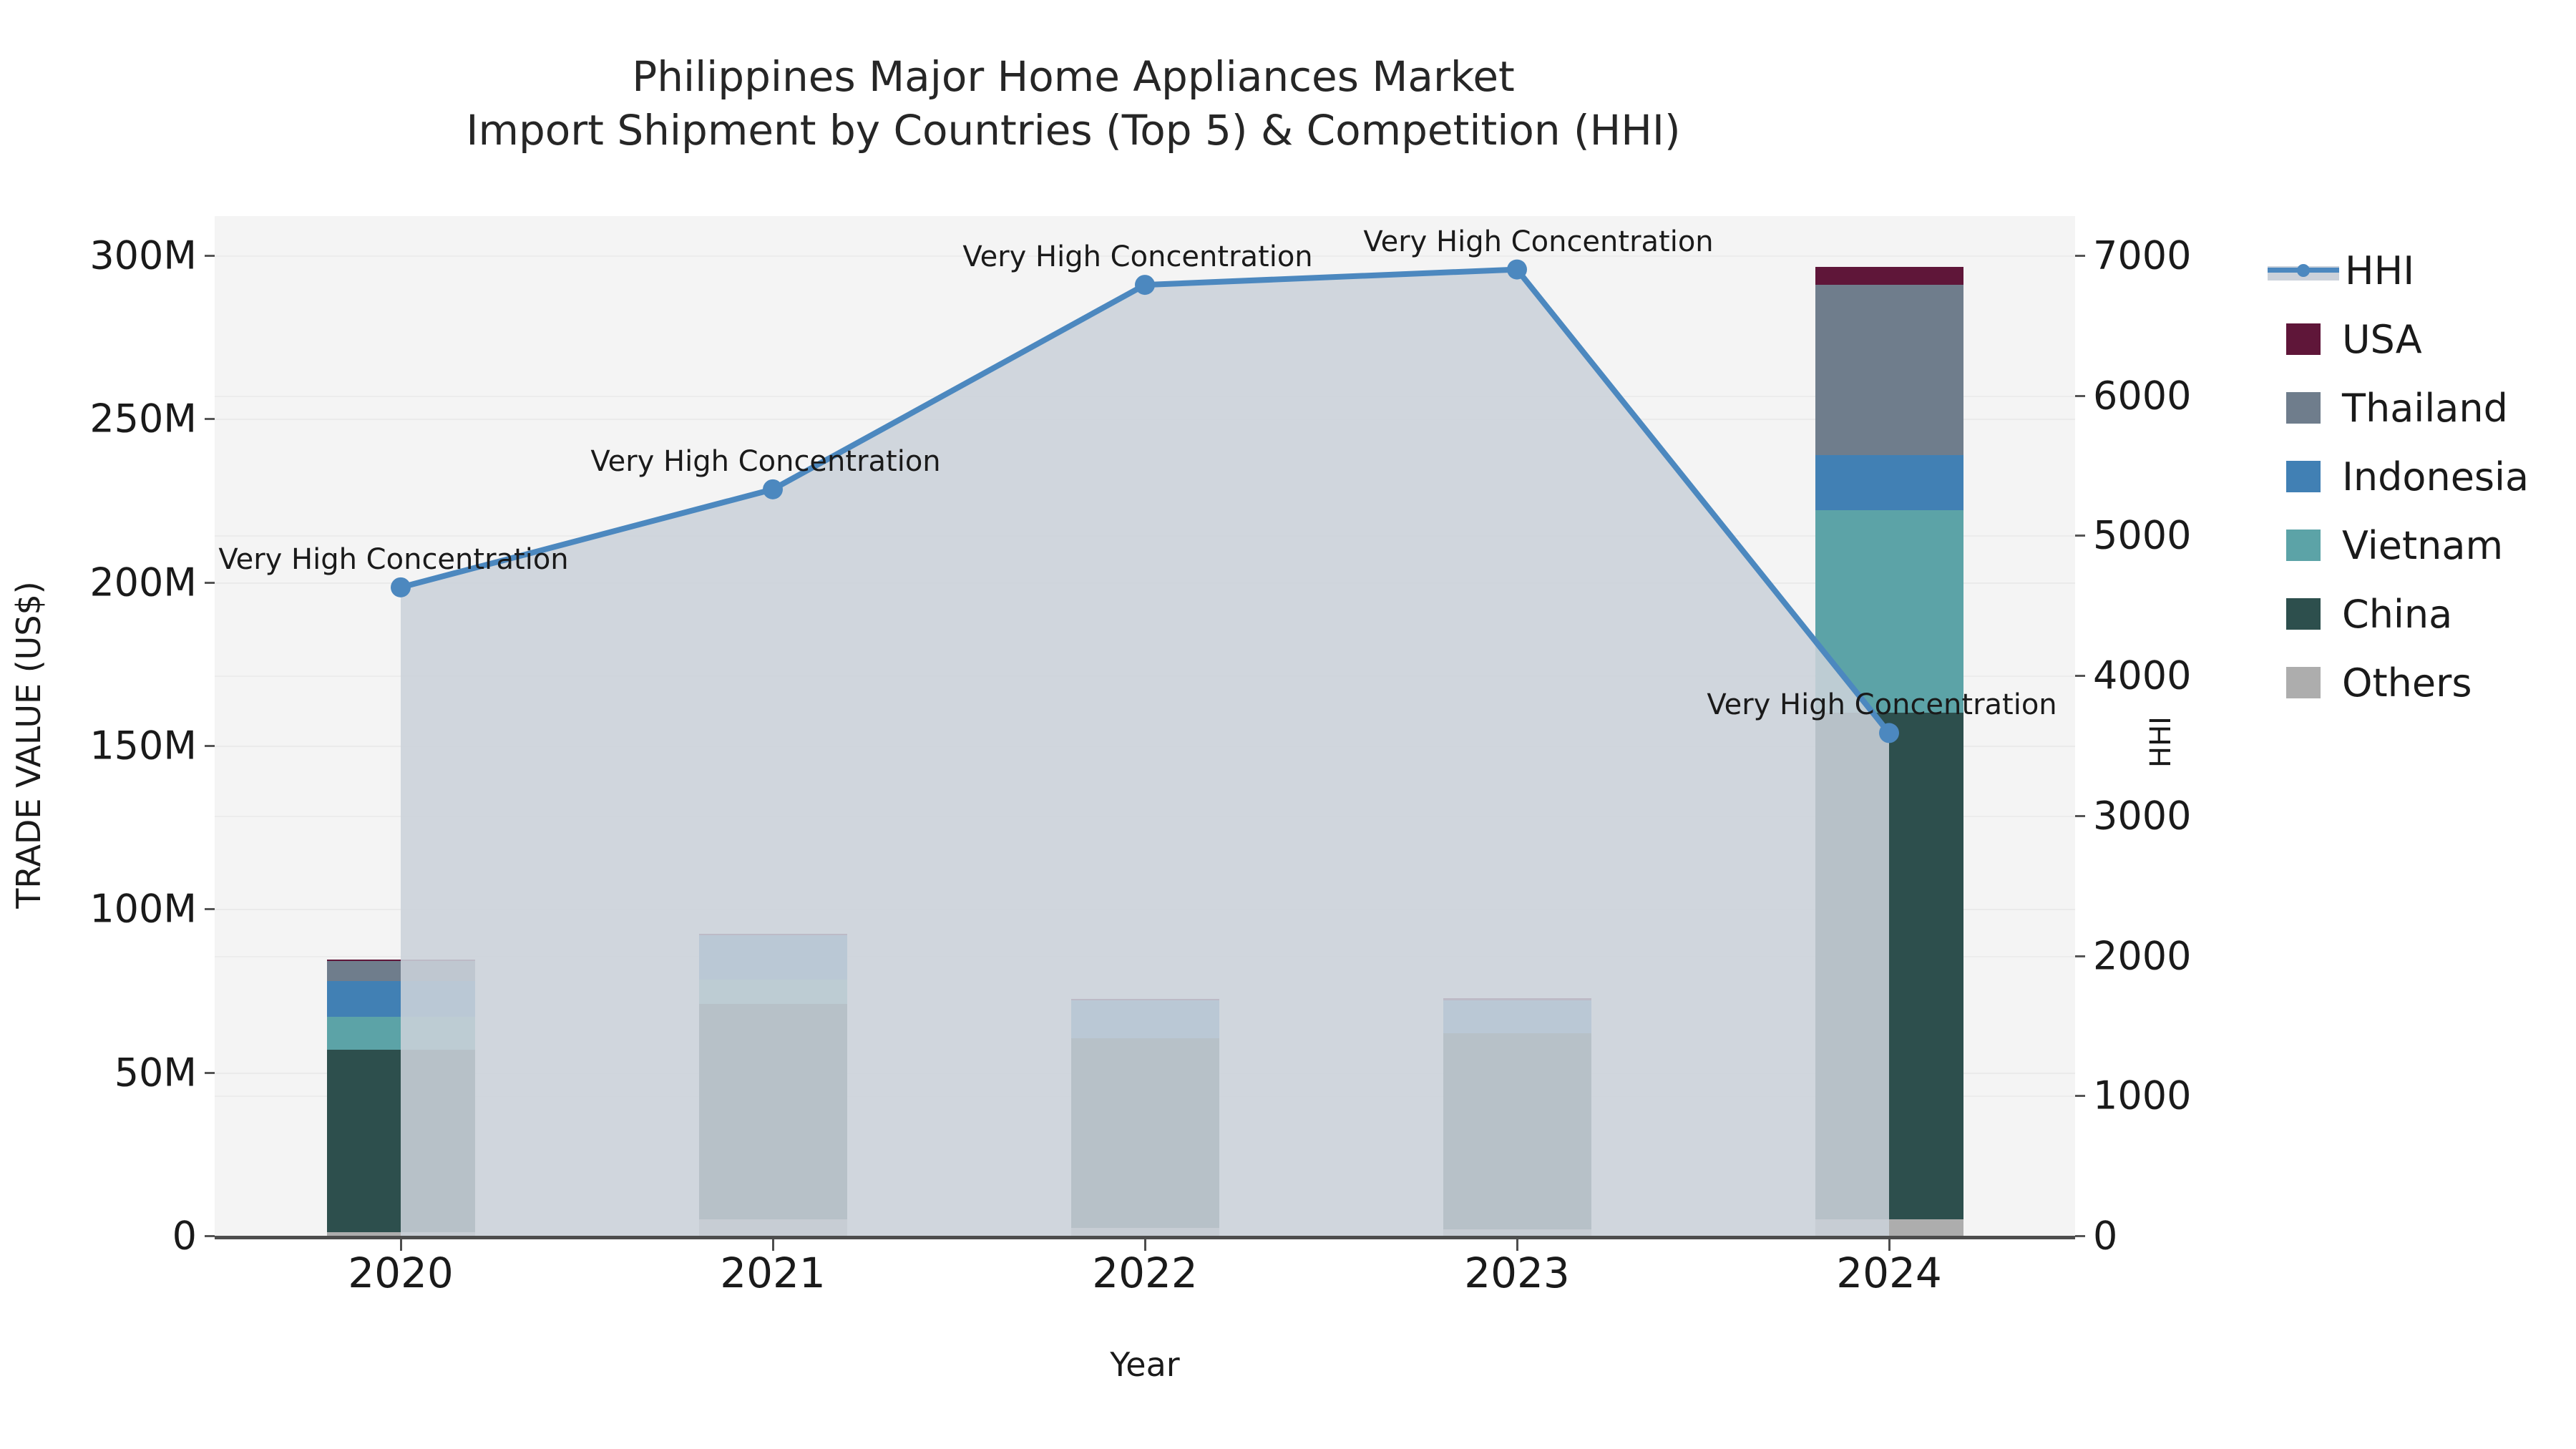 The image size is (2576, 1449). I want to click on legend-item-label: Thailand, so click(2425, 408).